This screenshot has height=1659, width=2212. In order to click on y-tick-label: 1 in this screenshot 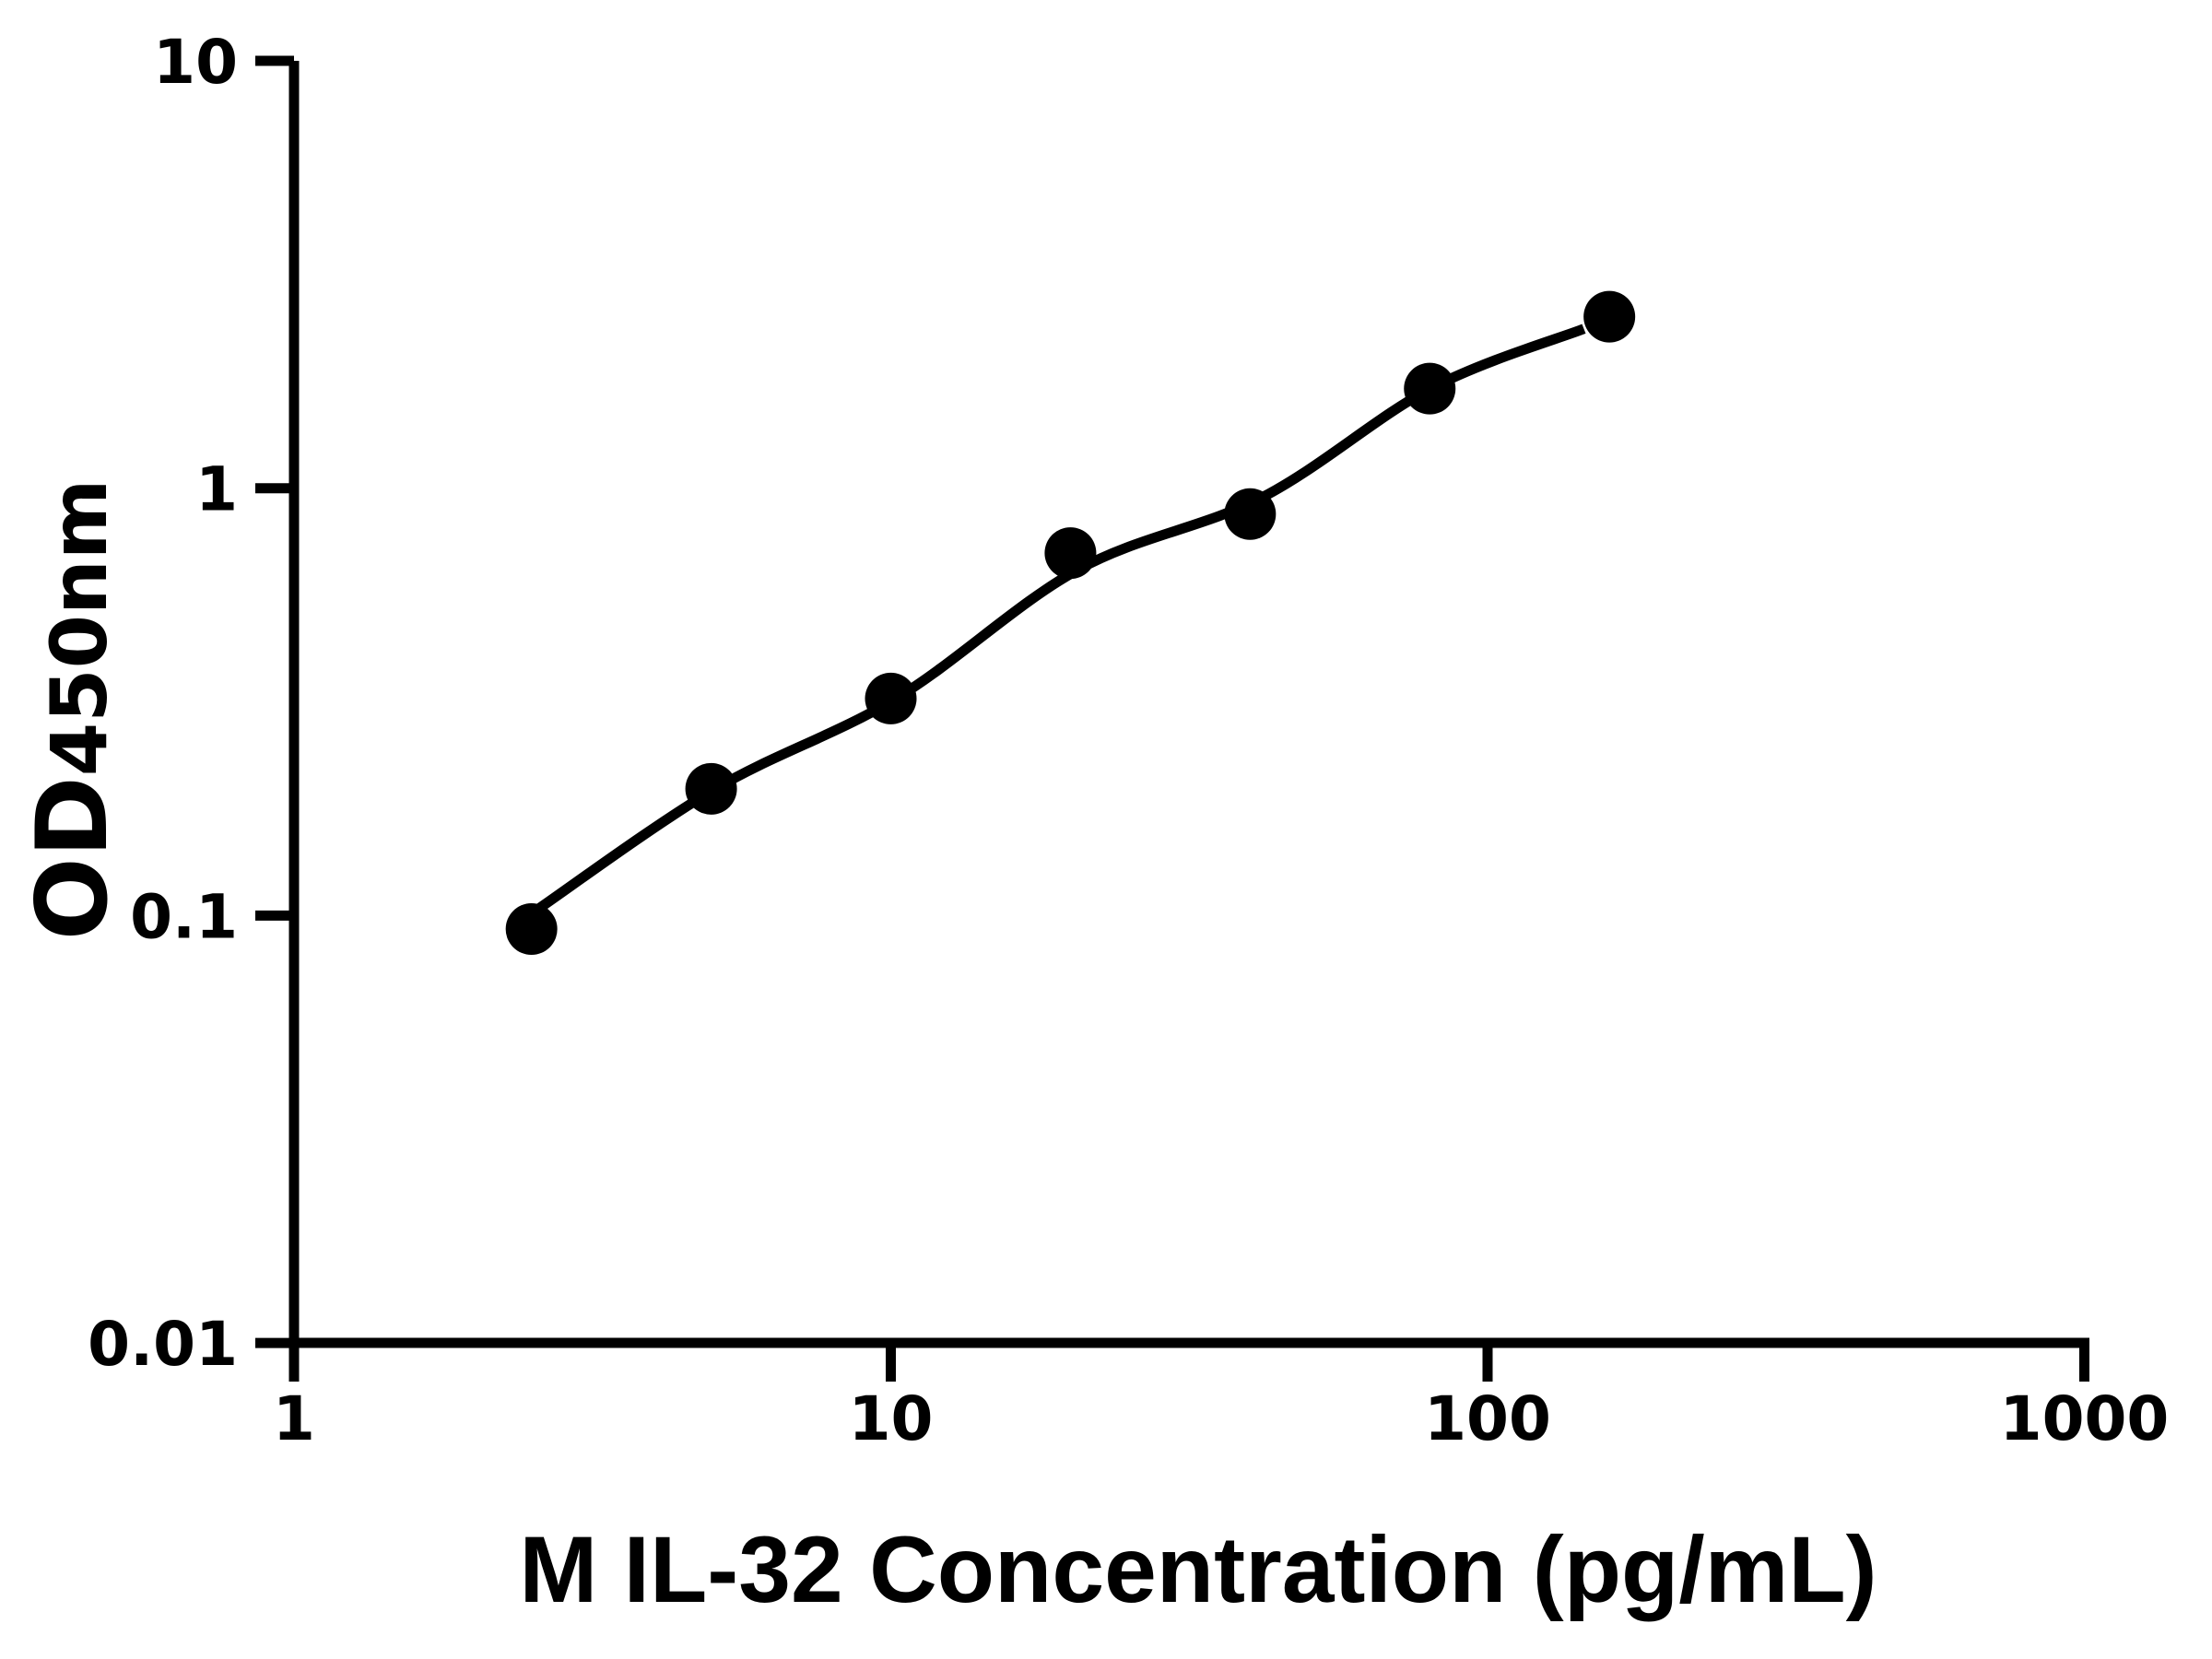, I will do `click(216, 489)`.